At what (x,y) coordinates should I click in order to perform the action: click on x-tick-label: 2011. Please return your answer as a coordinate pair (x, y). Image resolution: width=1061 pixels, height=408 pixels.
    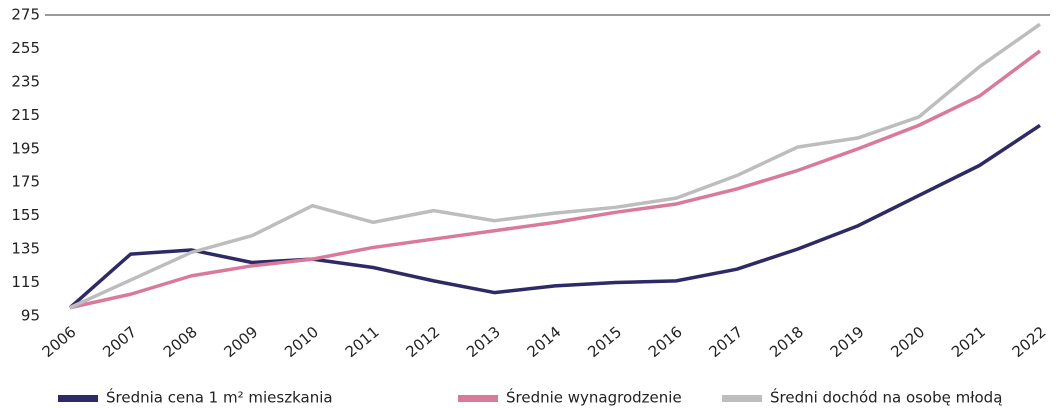
    Looking at the image, I should click on (362, 342).